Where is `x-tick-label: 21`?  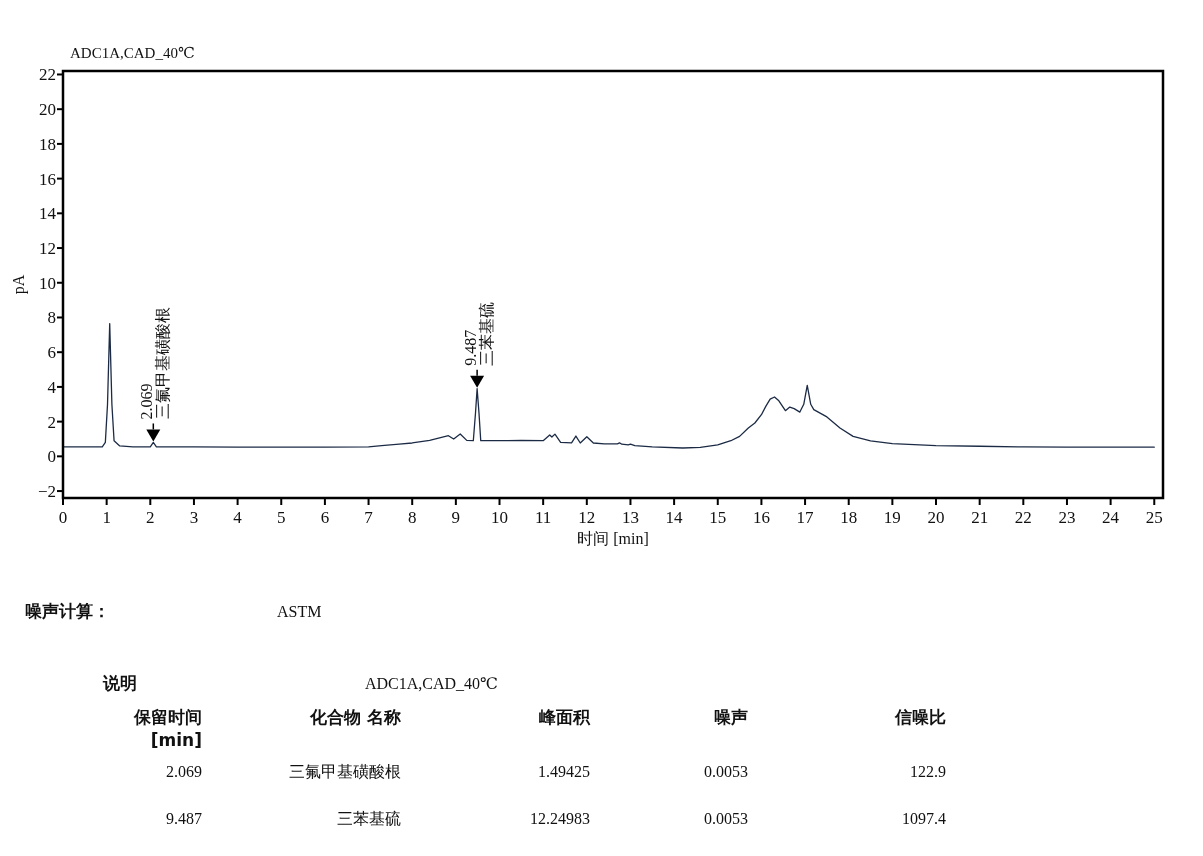
x-tick-label: 21 is located at coordinates (980, 517).